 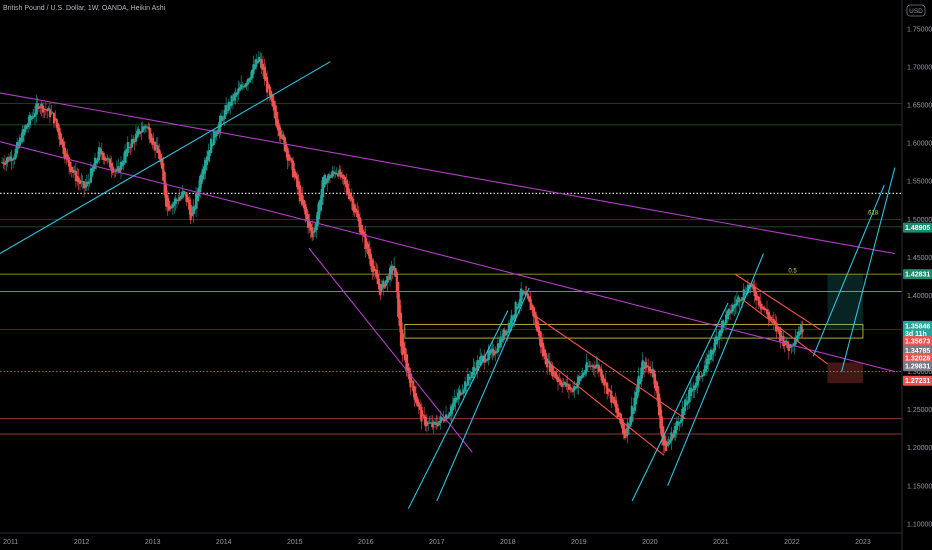 I want to click on x-tick-label-12: 2023, so click(x=863, y=542).